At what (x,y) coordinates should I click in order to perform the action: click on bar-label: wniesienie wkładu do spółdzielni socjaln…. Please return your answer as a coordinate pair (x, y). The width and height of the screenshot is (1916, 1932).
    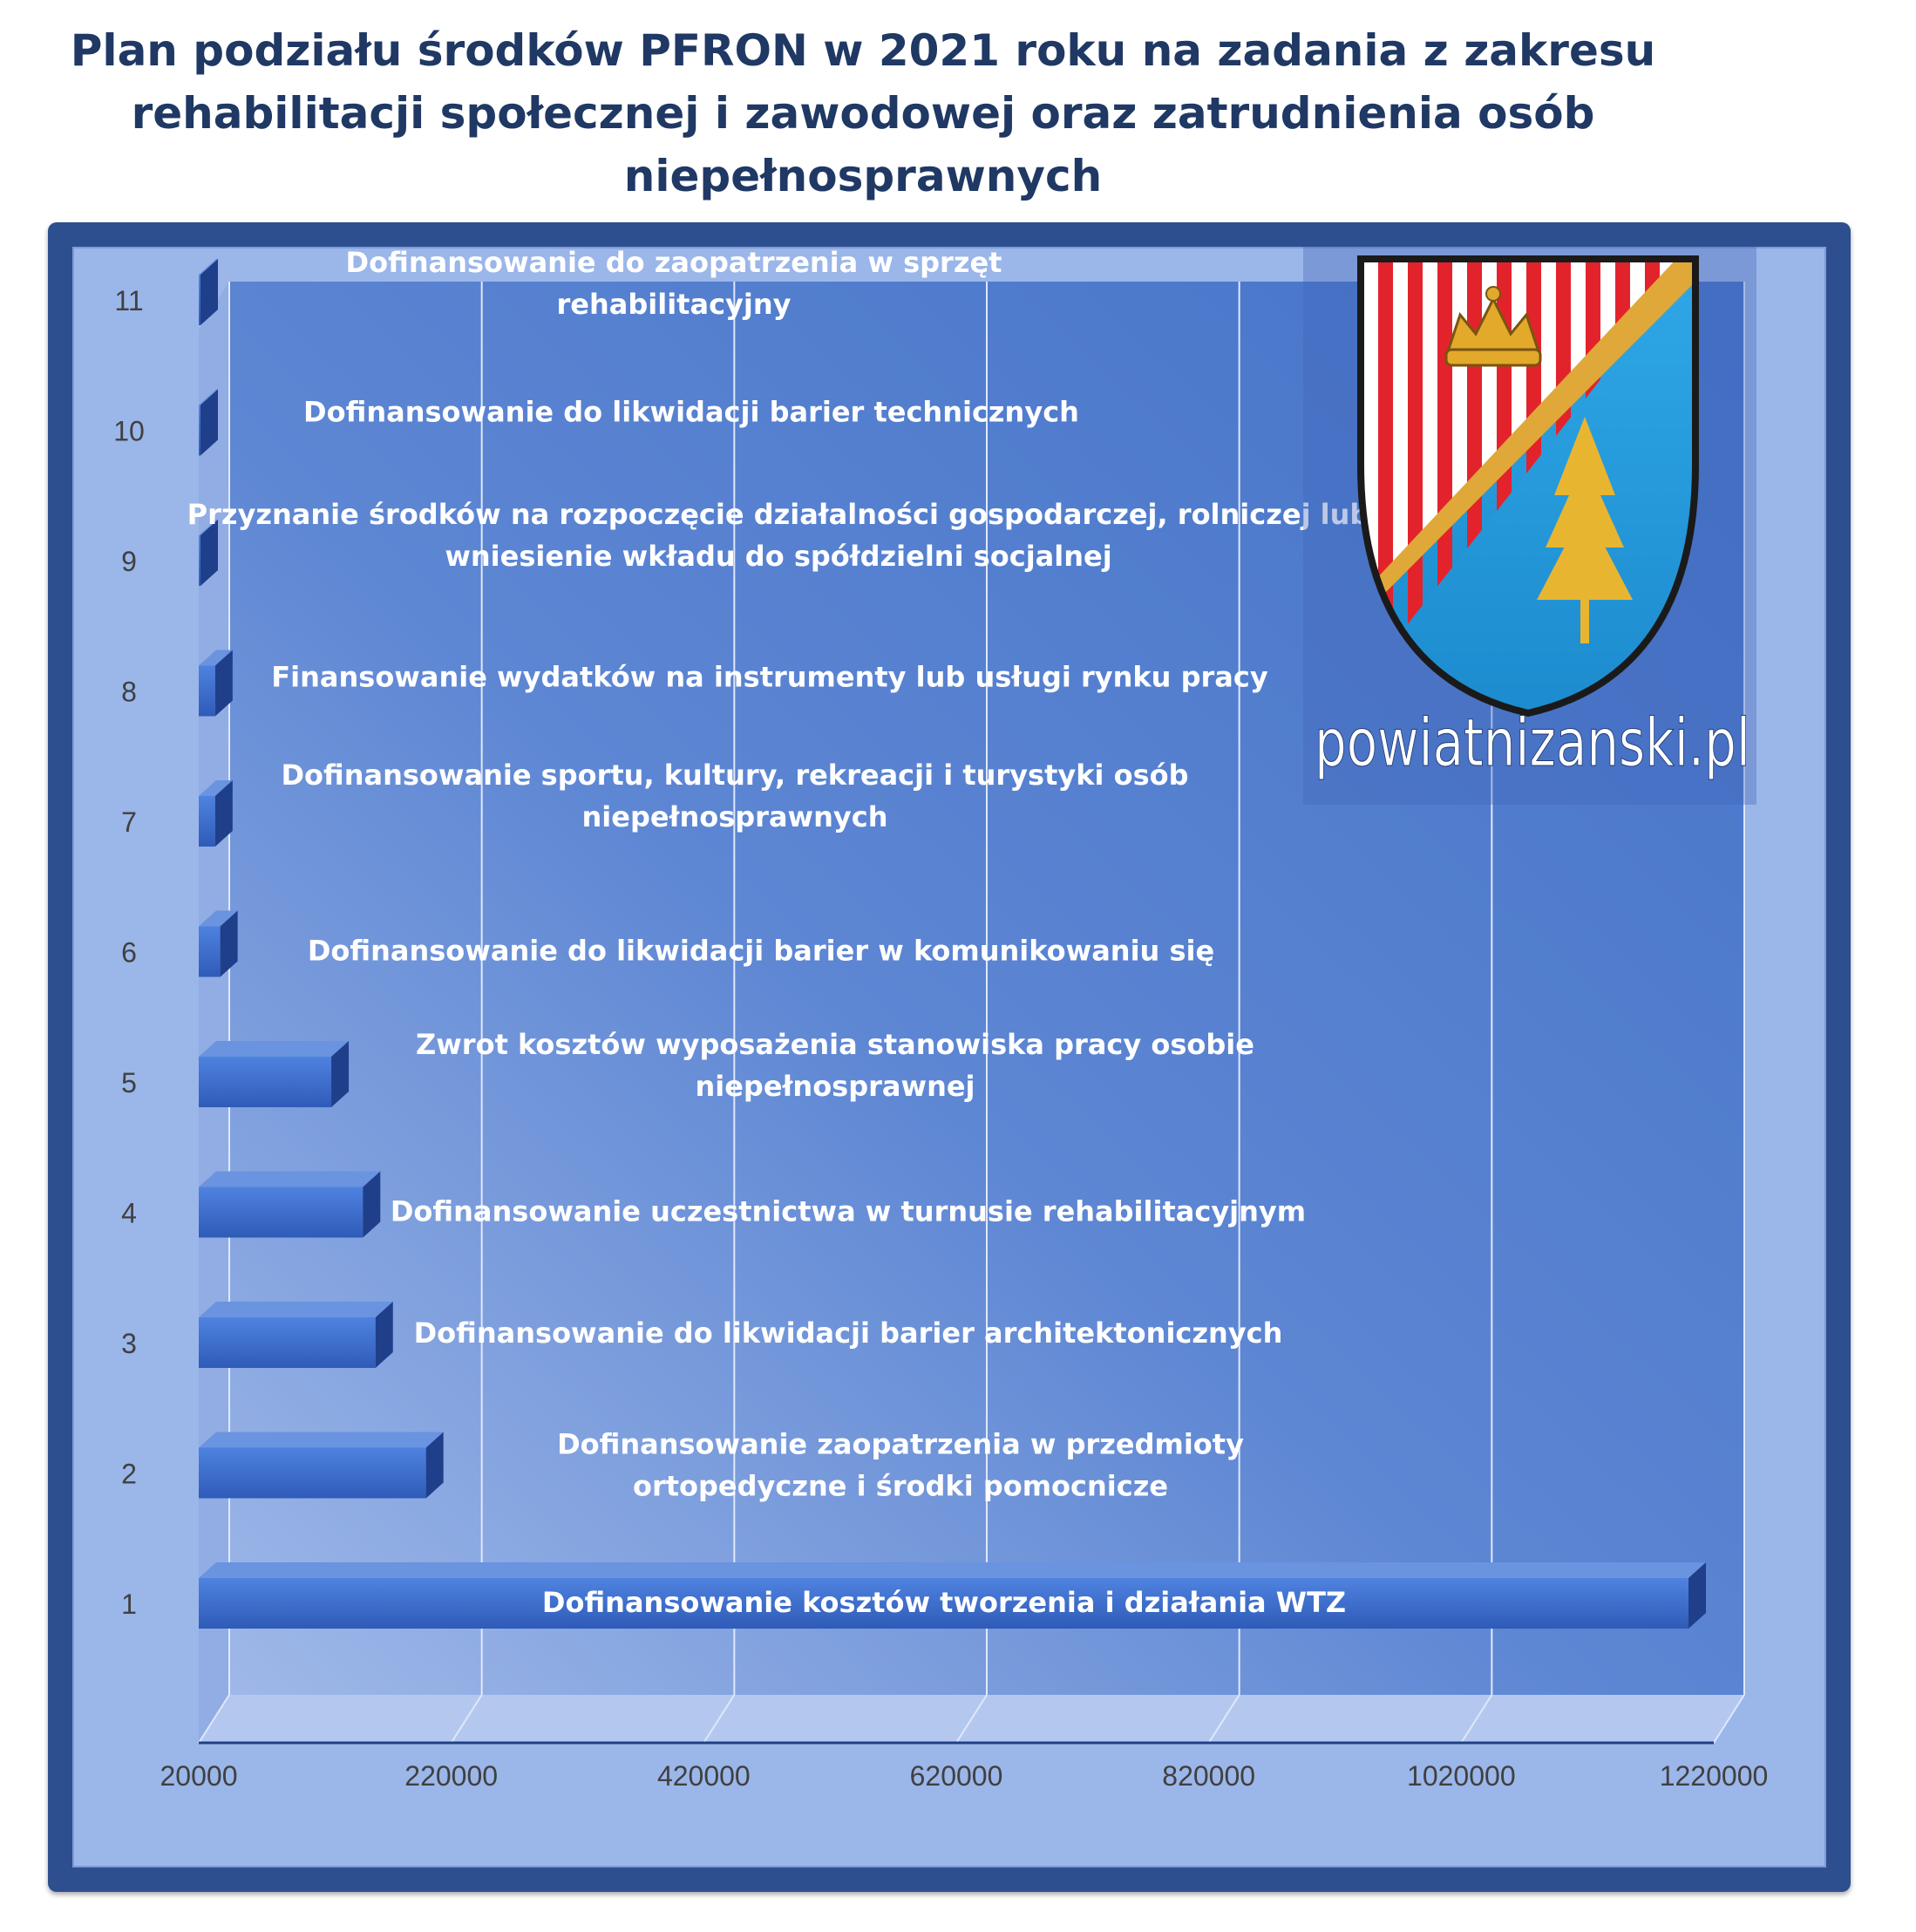
    Looking at the image, I should click on (778, 556).